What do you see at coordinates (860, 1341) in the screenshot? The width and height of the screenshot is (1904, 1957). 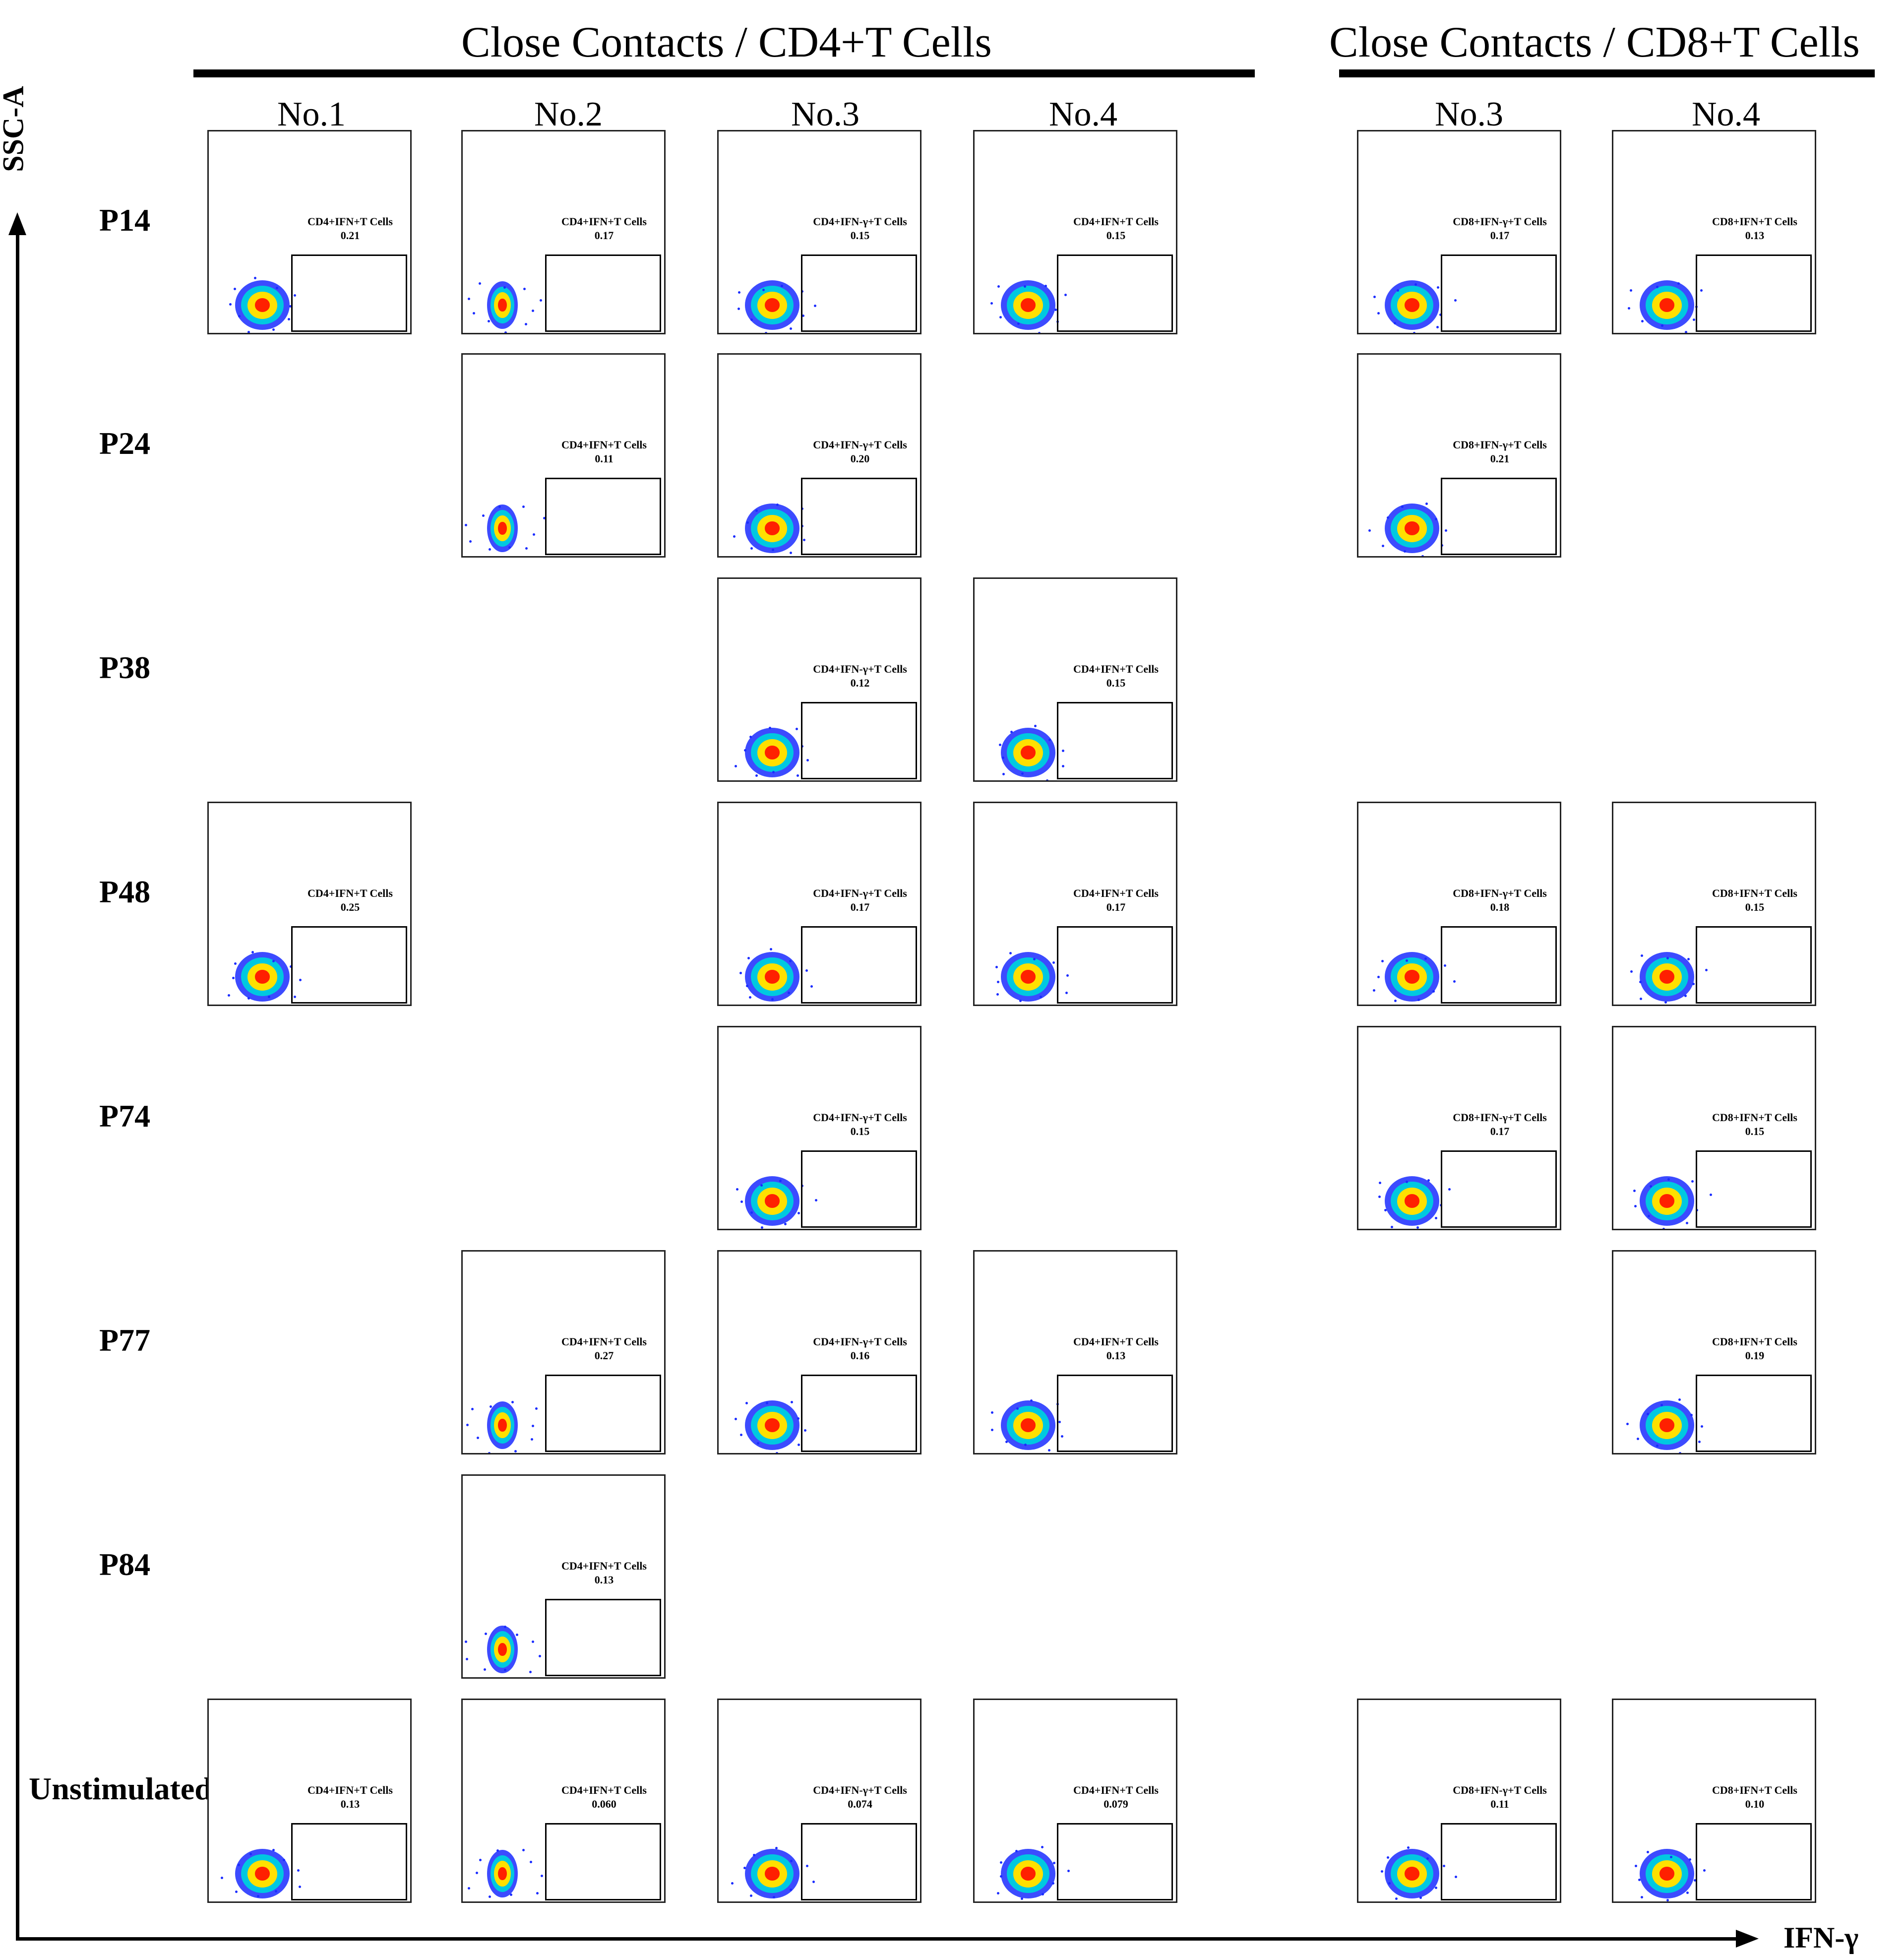 I see `gate-name: CD4+IFN-γ+T Cells` at bounding box center [860, 1341].